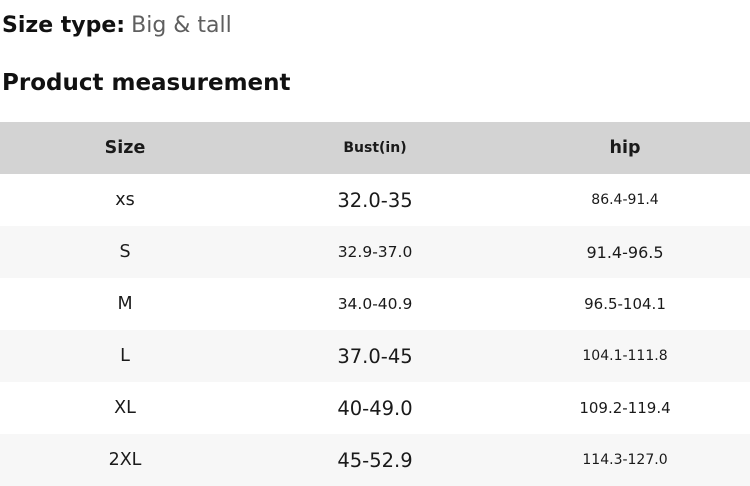 The width and height of the screenshot is (750, 486). Describe the element at coordinates (625, 460) in the screenshot. I see `hip-cell: 114.3-127.0` at that location.